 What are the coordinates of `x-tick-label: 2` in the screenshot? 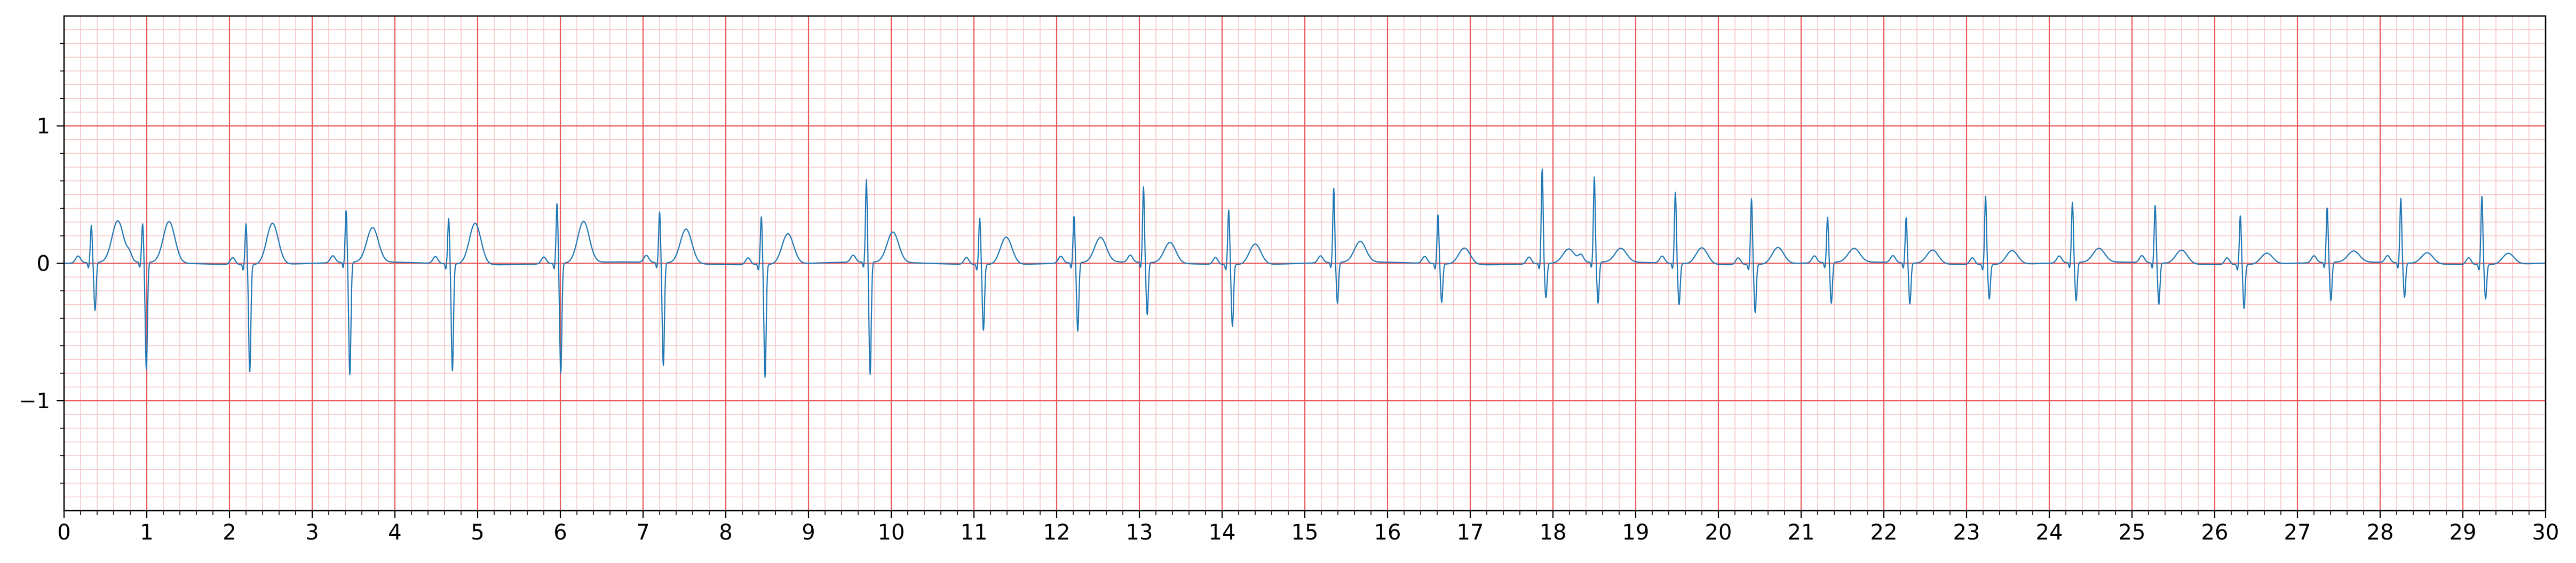 It's located at (229, 532).